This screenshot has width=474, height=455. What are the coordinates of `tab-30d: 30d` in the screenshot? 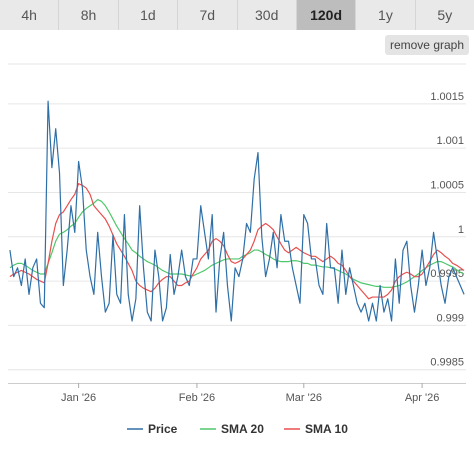 It's located at (267, 15).